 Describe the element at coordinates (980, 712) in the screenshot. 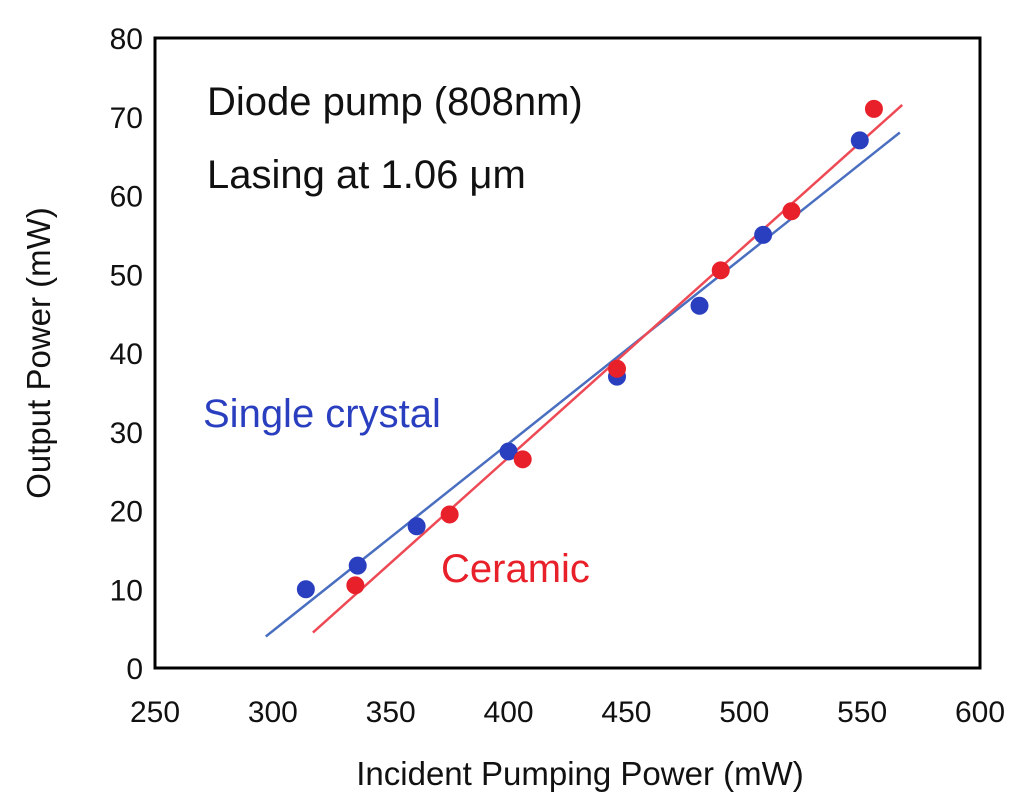

I see `x-tick-label: 600` at that location.